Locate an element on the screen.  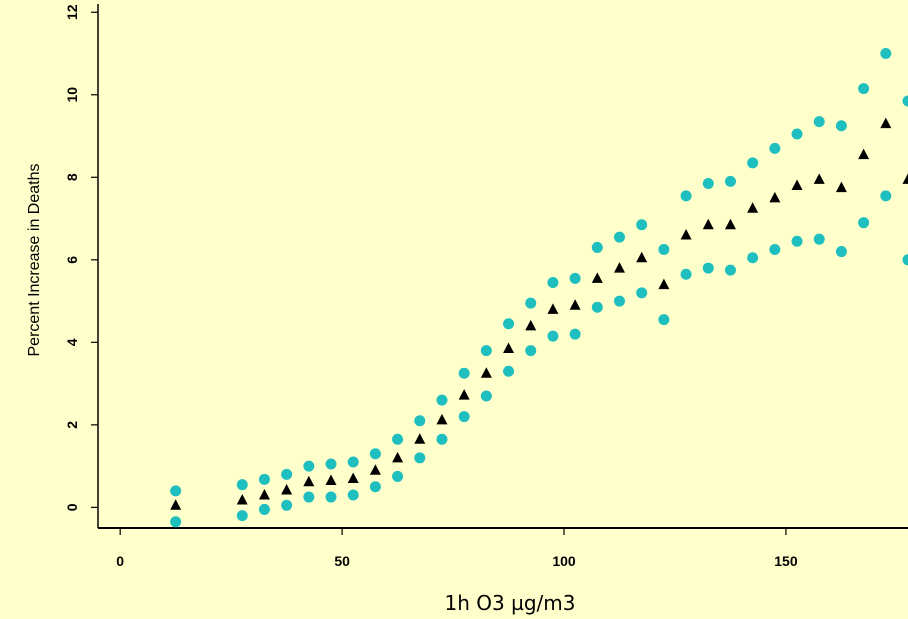
y-tick-label: 12 is located at coordinates (72, 12).